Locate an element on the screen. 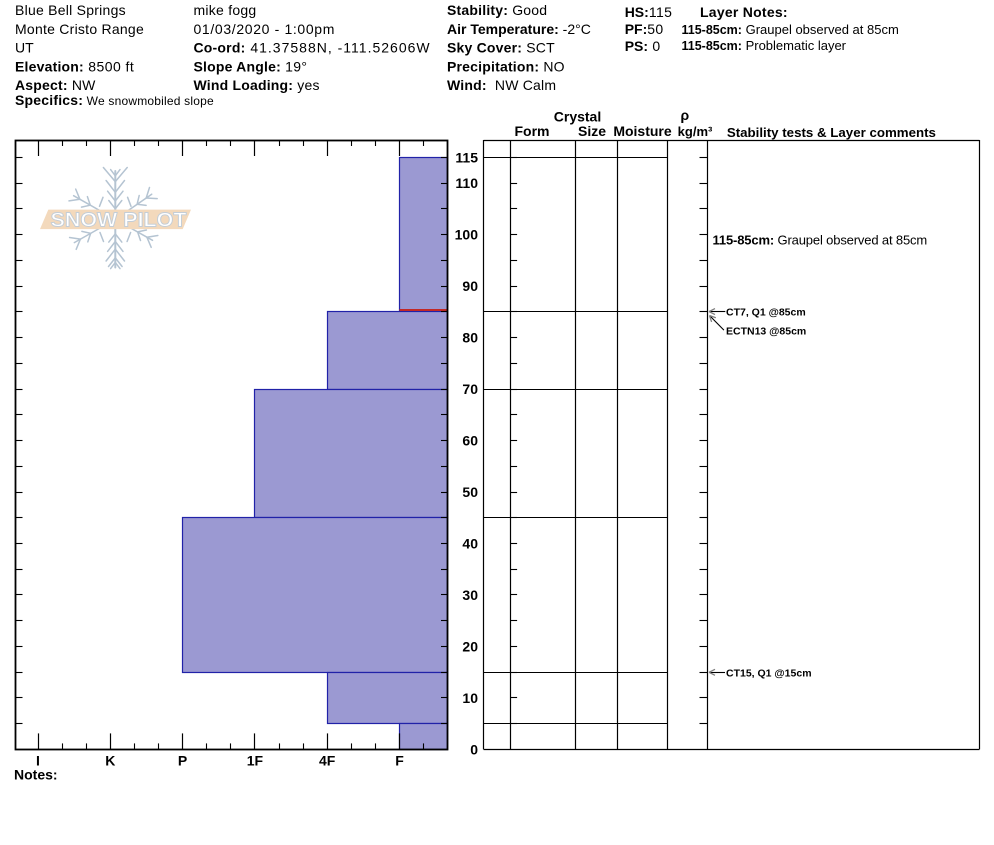 The height and width of the screenshot is (845, 994). svg-text: 60 is located at coordinates (470, 441).